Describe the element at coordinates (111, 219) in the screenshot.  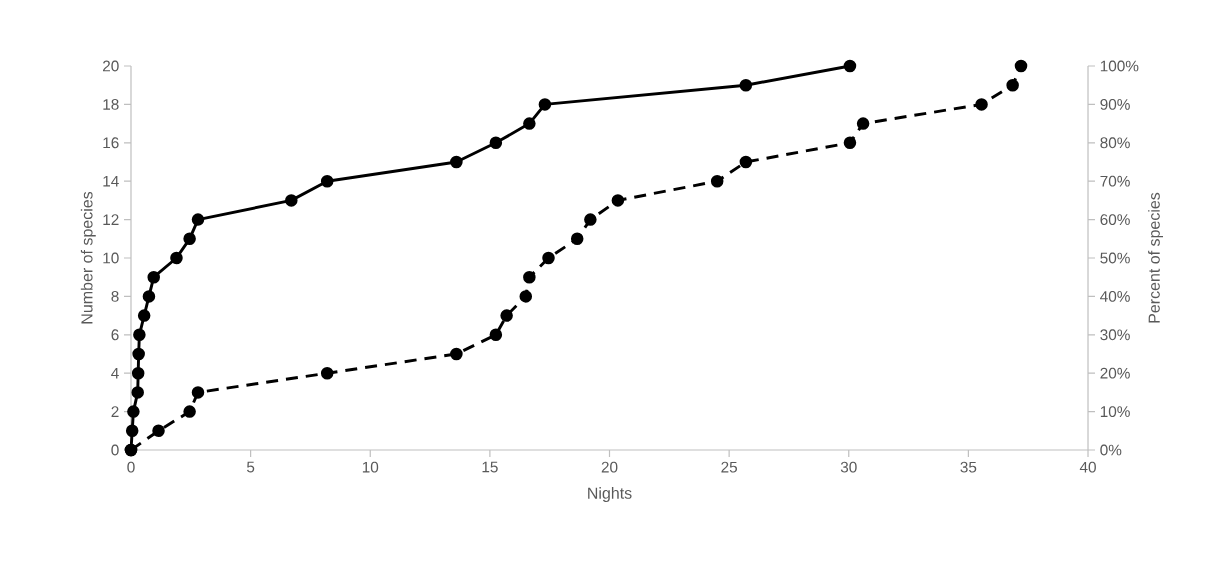
I see `y-tick-label: 12` at that location.